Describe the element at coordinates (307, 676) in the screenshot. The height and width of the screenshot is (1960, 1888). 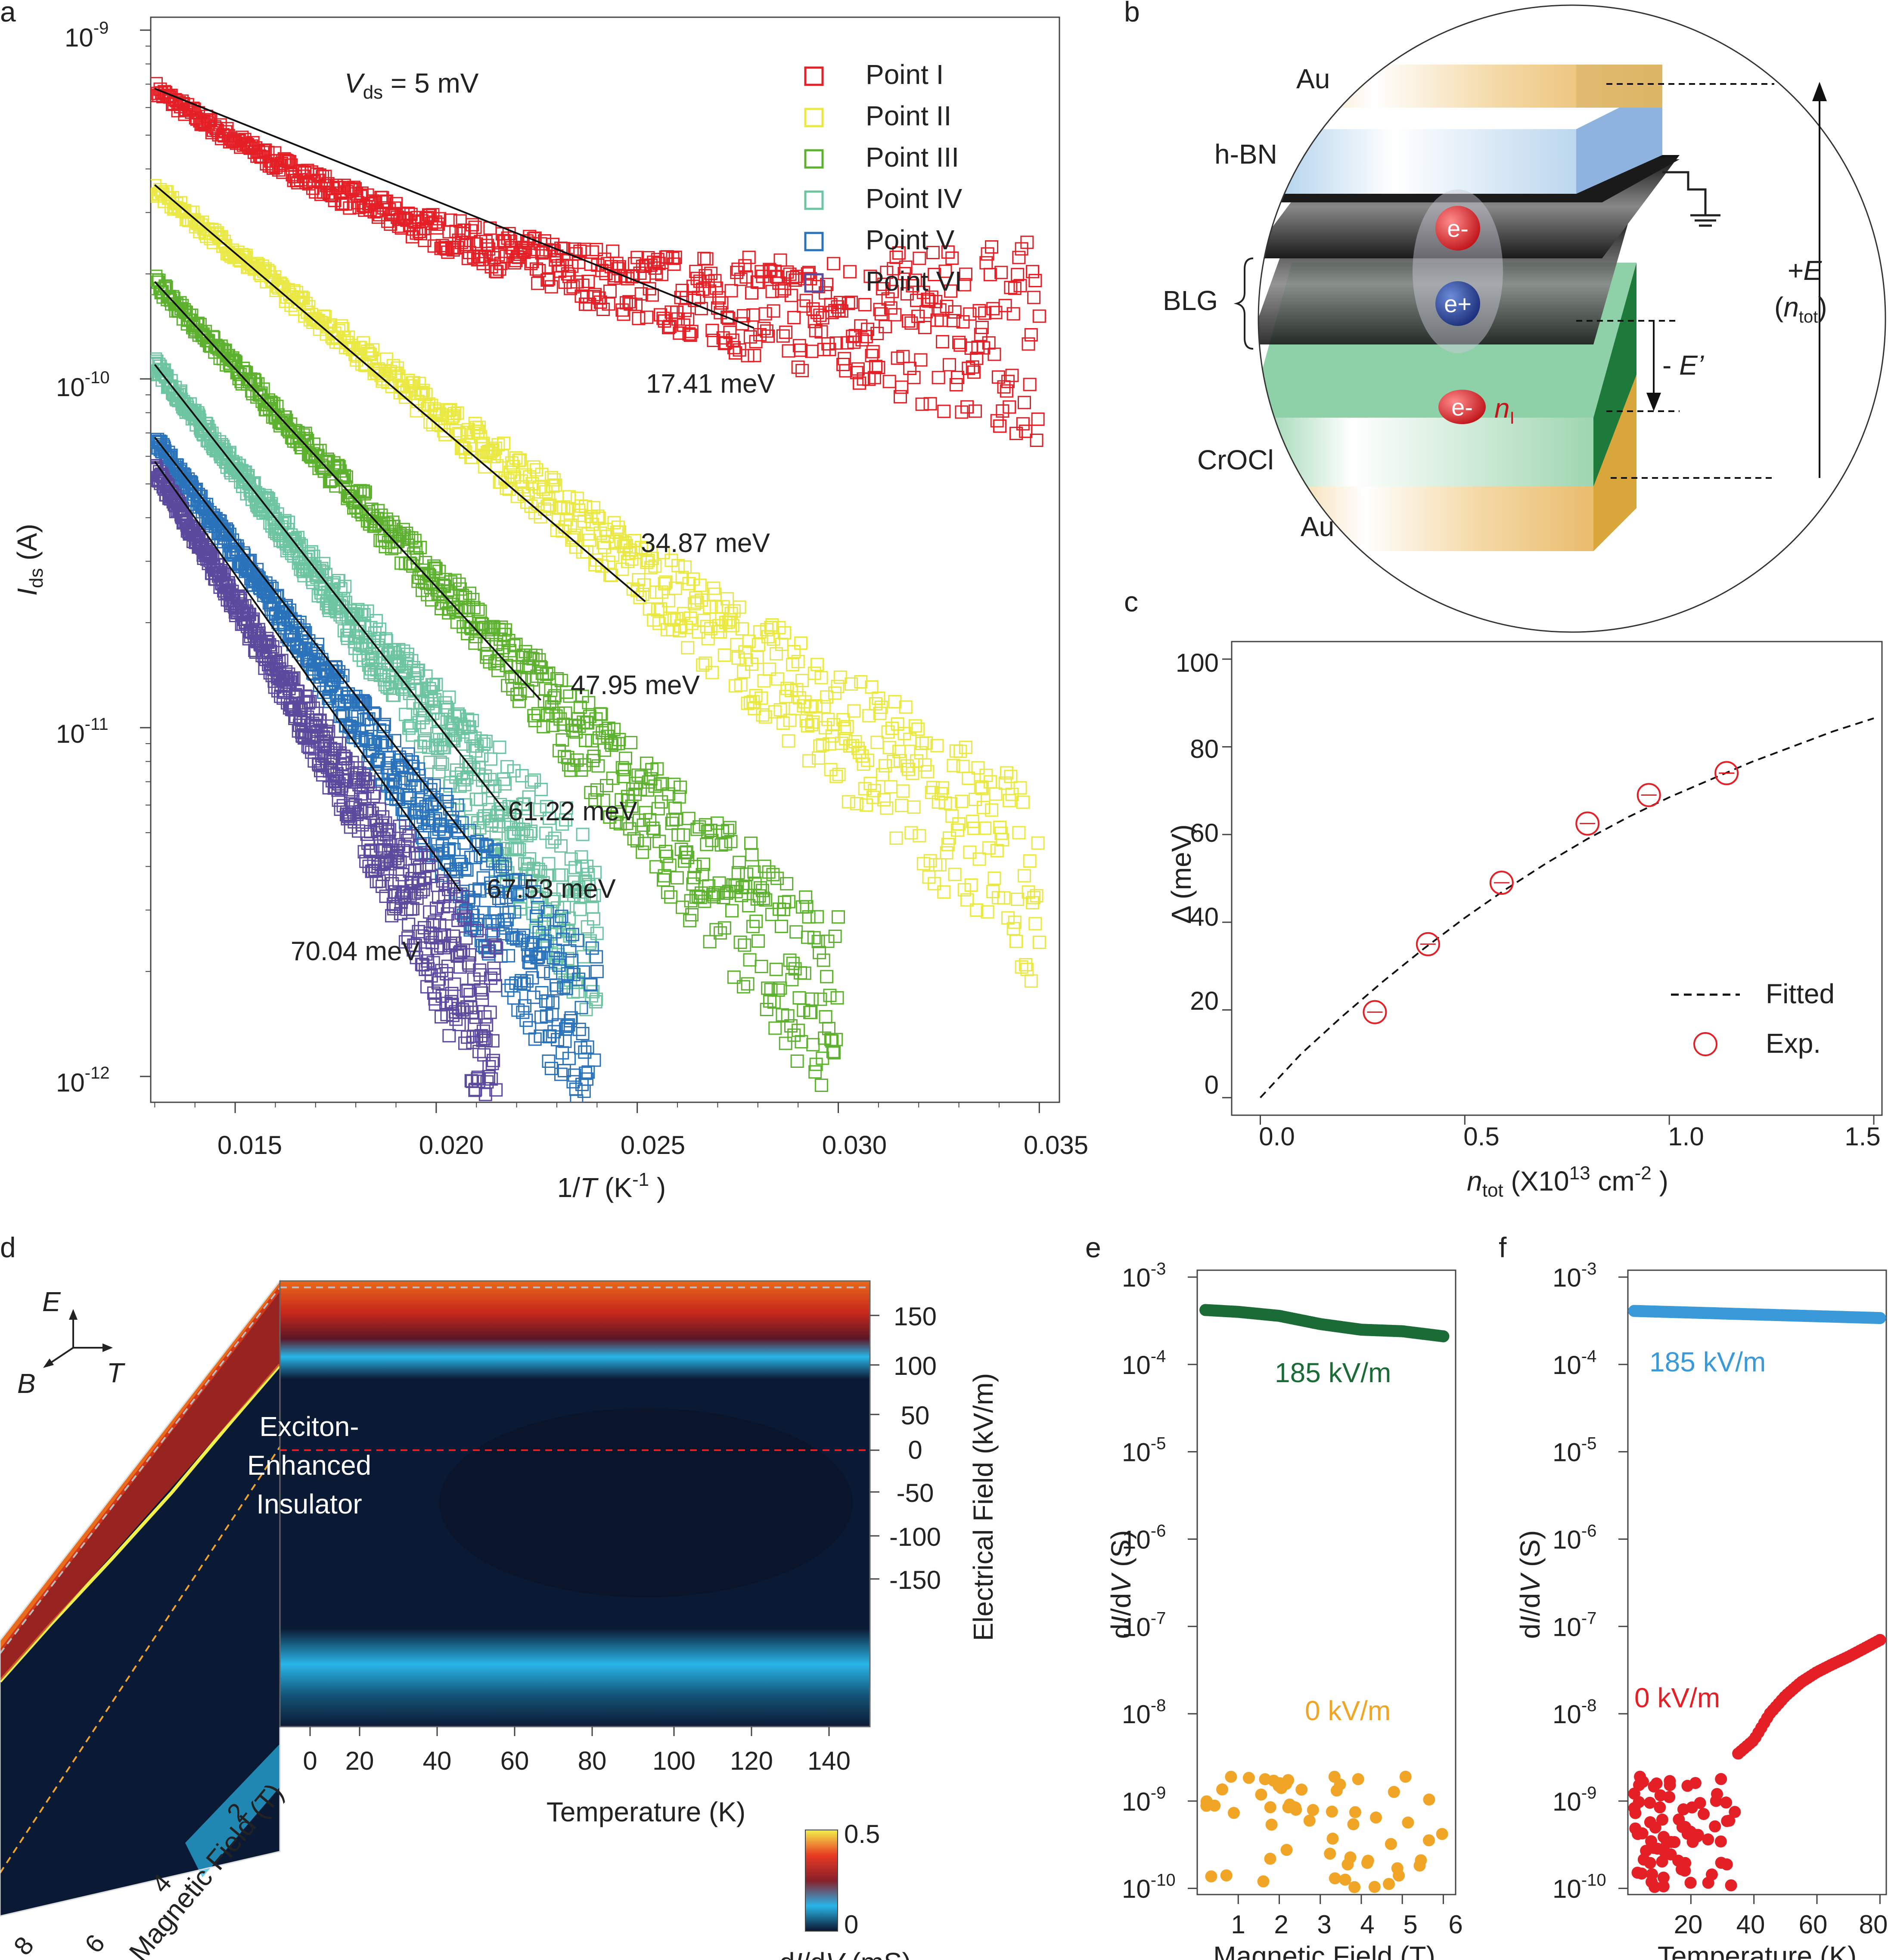
I see `a-fit-line` at that location.